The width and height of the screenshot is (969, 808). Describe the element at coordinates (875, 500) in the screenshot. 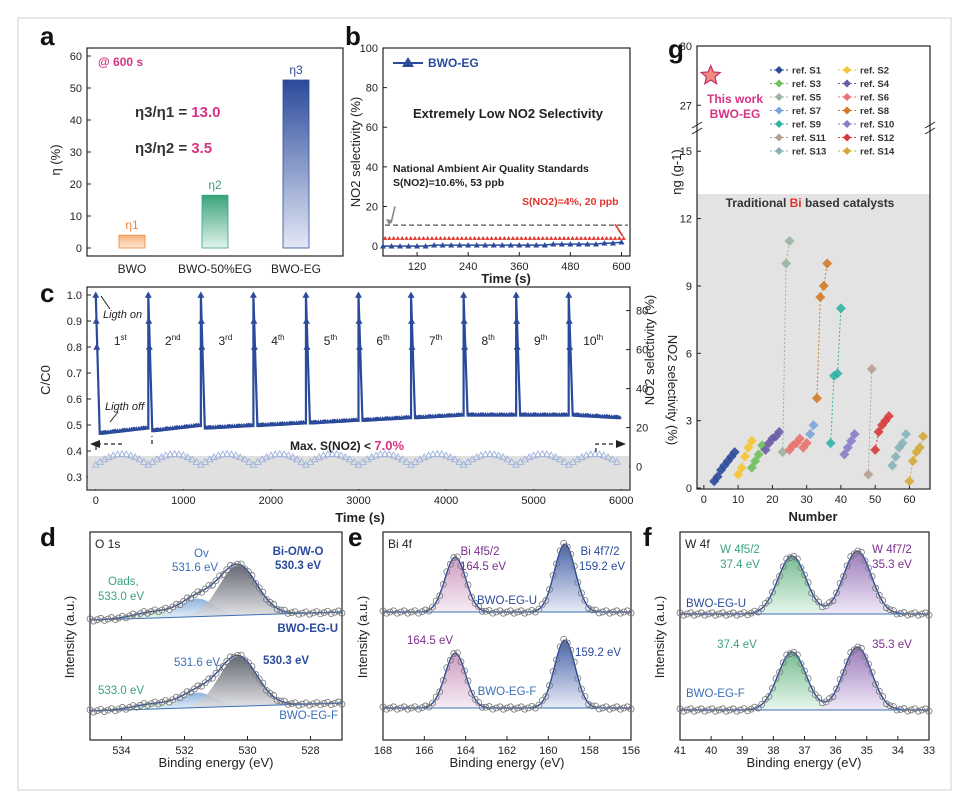

I see `panel-g-xtick-label: 50` at that location.